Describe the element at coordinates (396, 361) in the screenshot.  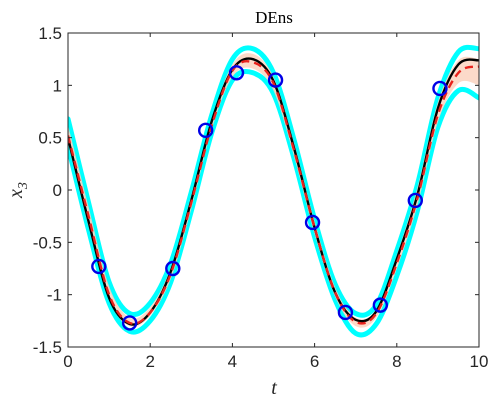
I see `x-tick-label: 8` at that location.